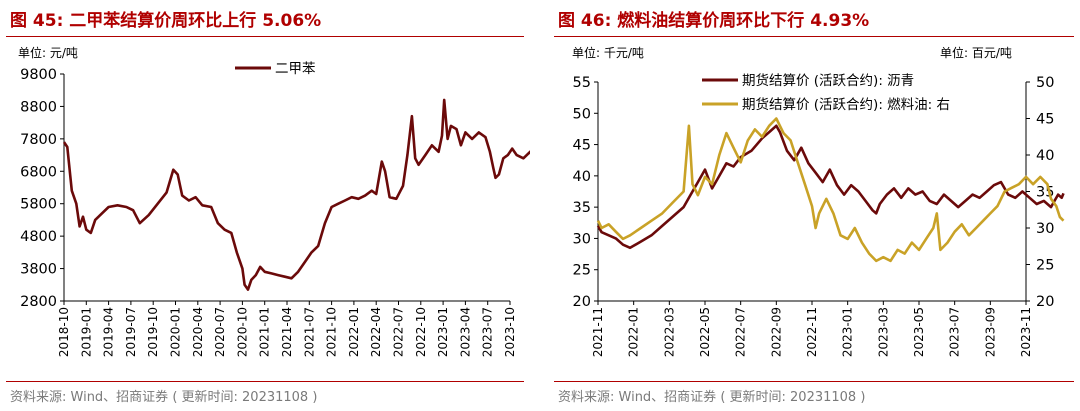  I want to click on y-tick-label-right: 50, so click(1045, 83).